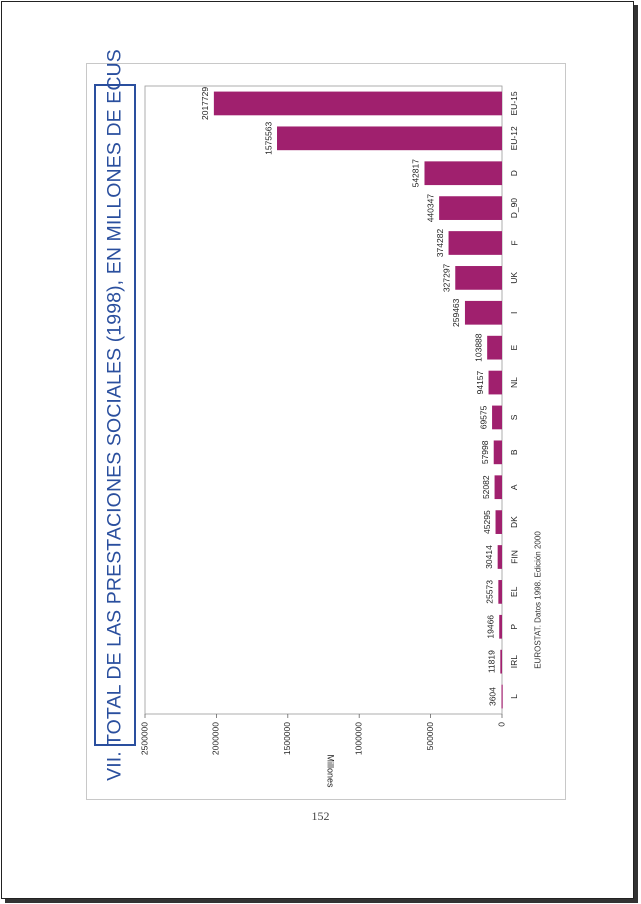 The height and width of the screenshot is (904, 641). I want to click on data-label: 52082, so click(486, 487).